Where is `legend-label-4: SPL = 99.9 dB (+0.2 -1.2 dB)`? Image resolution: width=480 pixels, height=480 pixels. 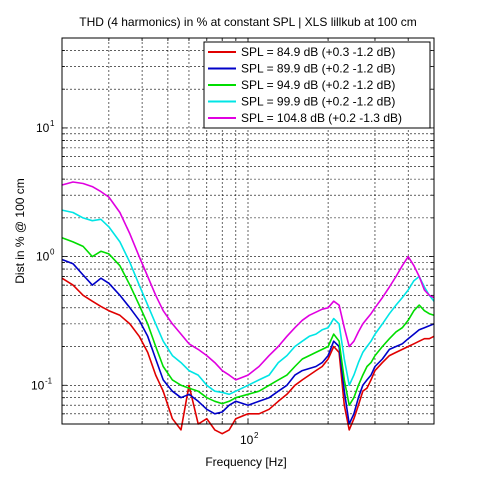 legend-label-4: SPL = 99.9 dB (+0.2 -1.2 dB) is located at coordinates (318, 102).